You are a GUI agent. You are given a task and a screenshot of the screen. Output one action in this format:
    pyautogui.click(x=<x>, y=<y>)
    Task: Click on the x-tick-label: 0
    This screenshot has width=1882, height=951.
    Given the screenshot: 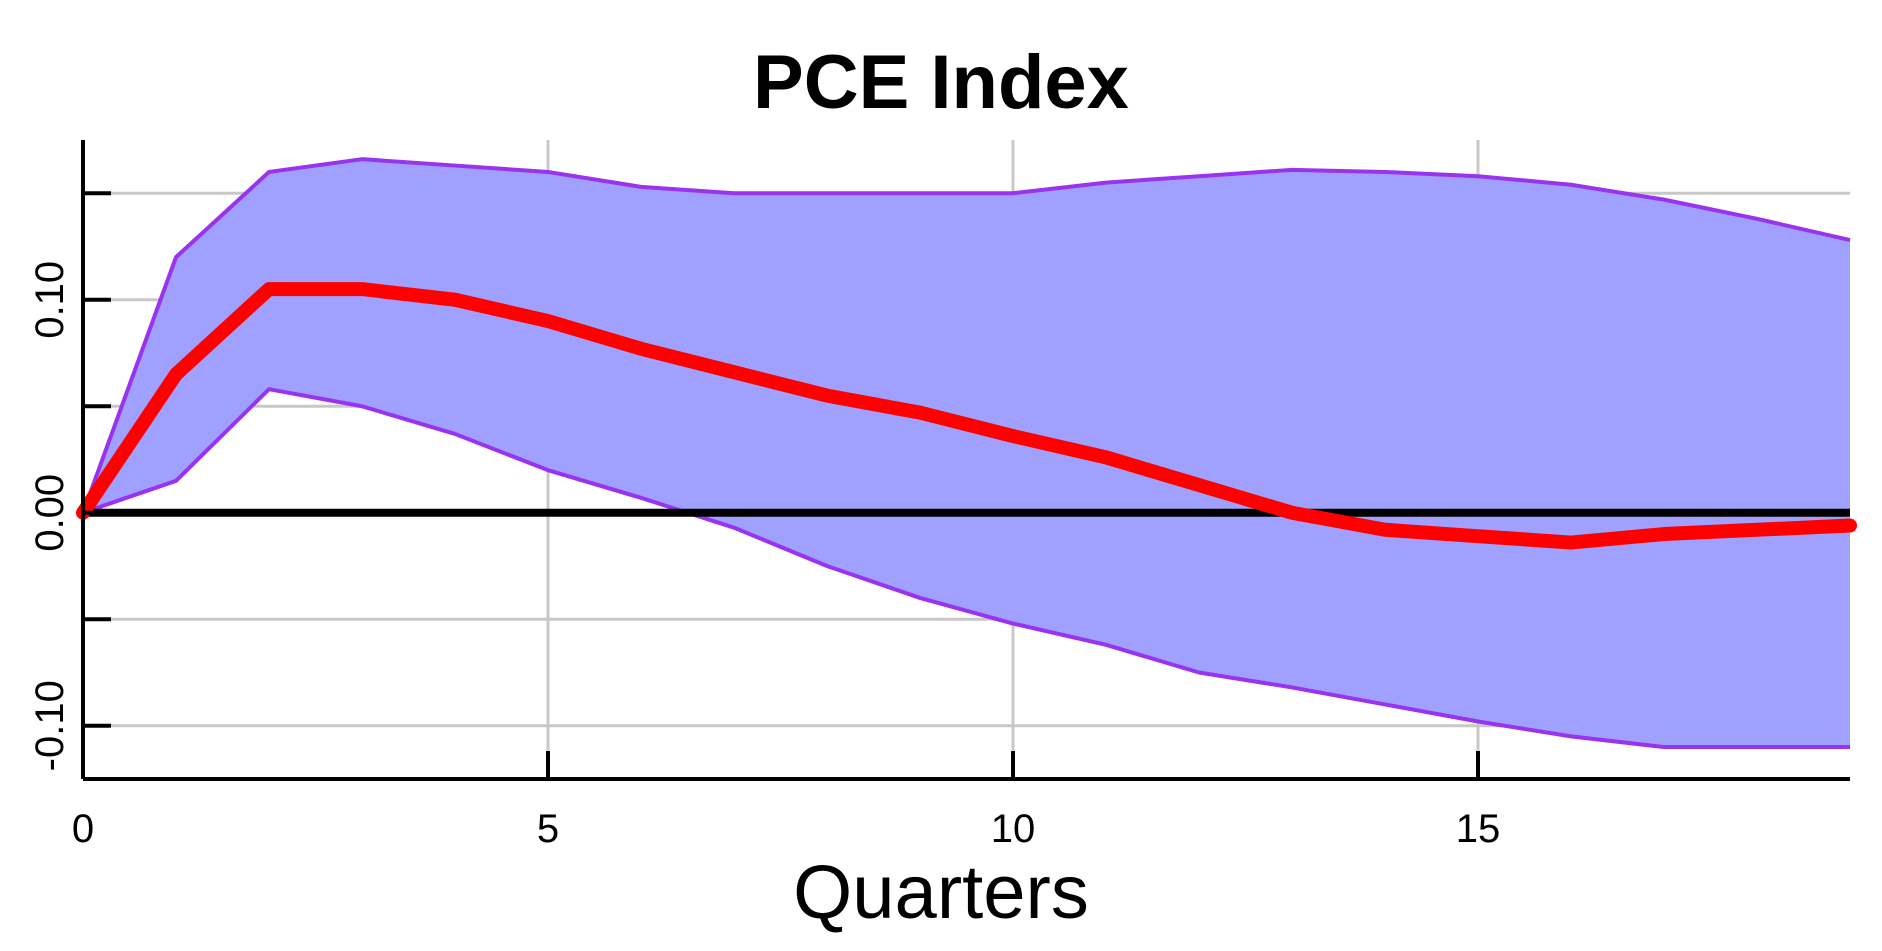 What is the action you would take?
    pyautogui.click(x=83, y=829)
    